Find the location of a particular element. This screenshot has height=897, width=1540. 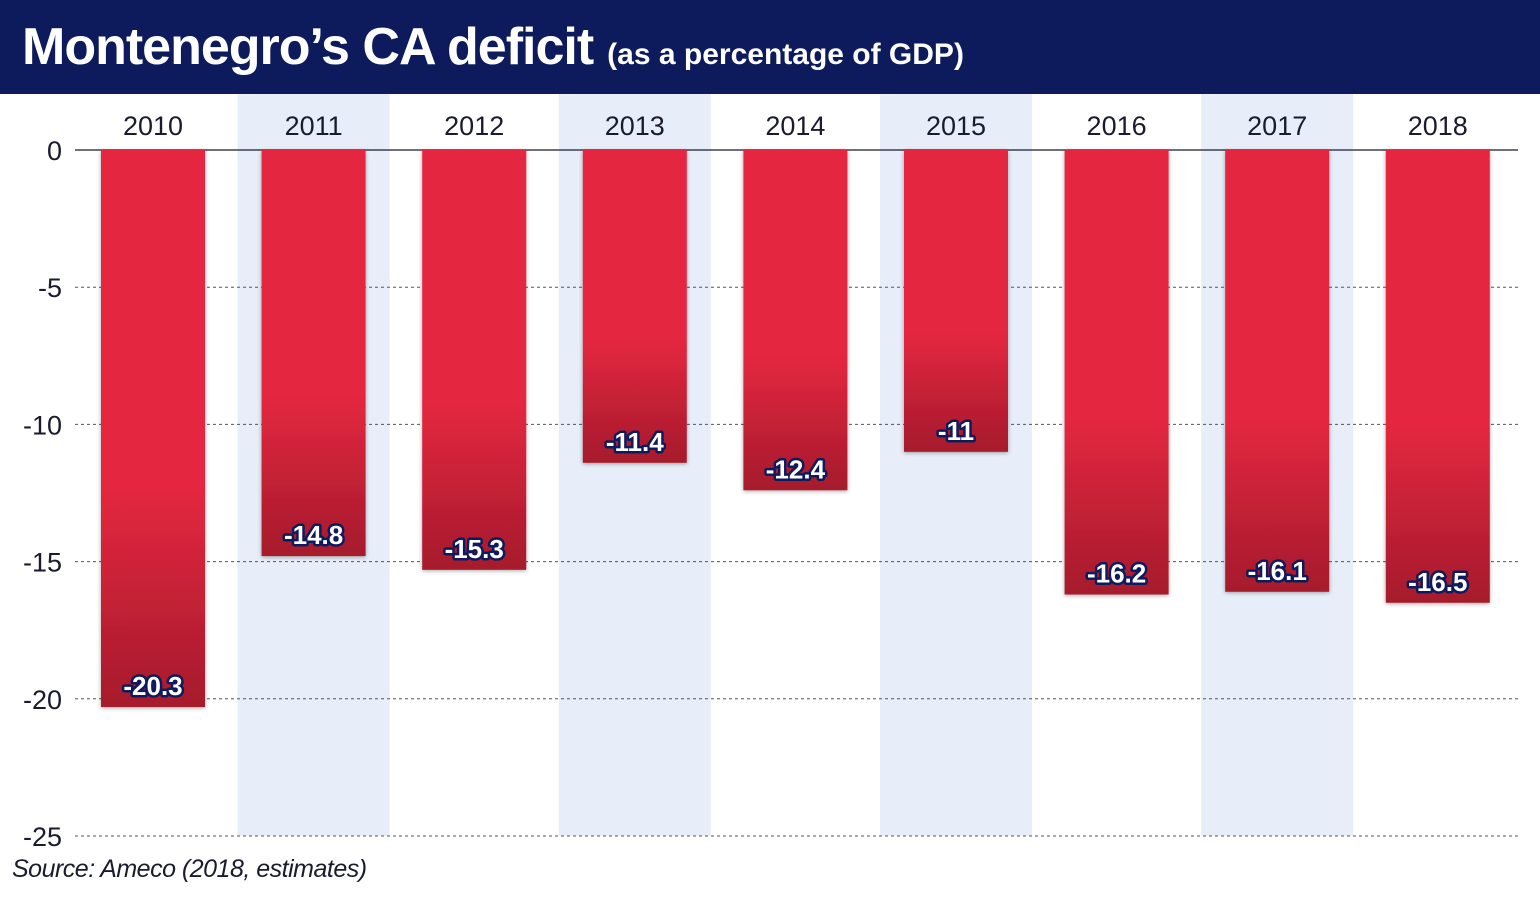

data-label: -11 is located at coordinates (956, 431).